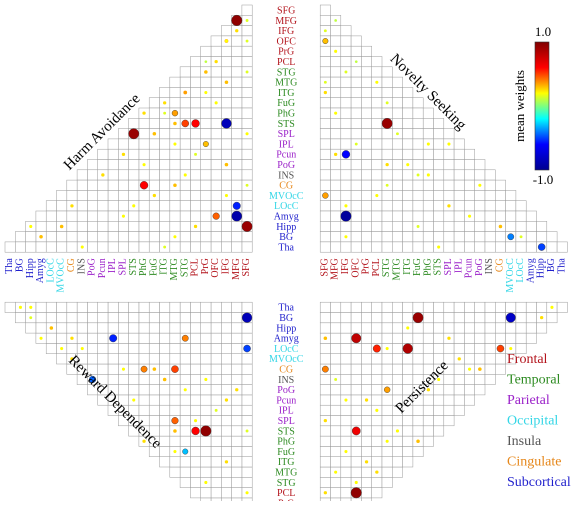 The image size is (580, 506). What do you see at coordinates (286, 186) in the screenshot?
I see `region-label-top: CG` at bounding box center [286, 186].